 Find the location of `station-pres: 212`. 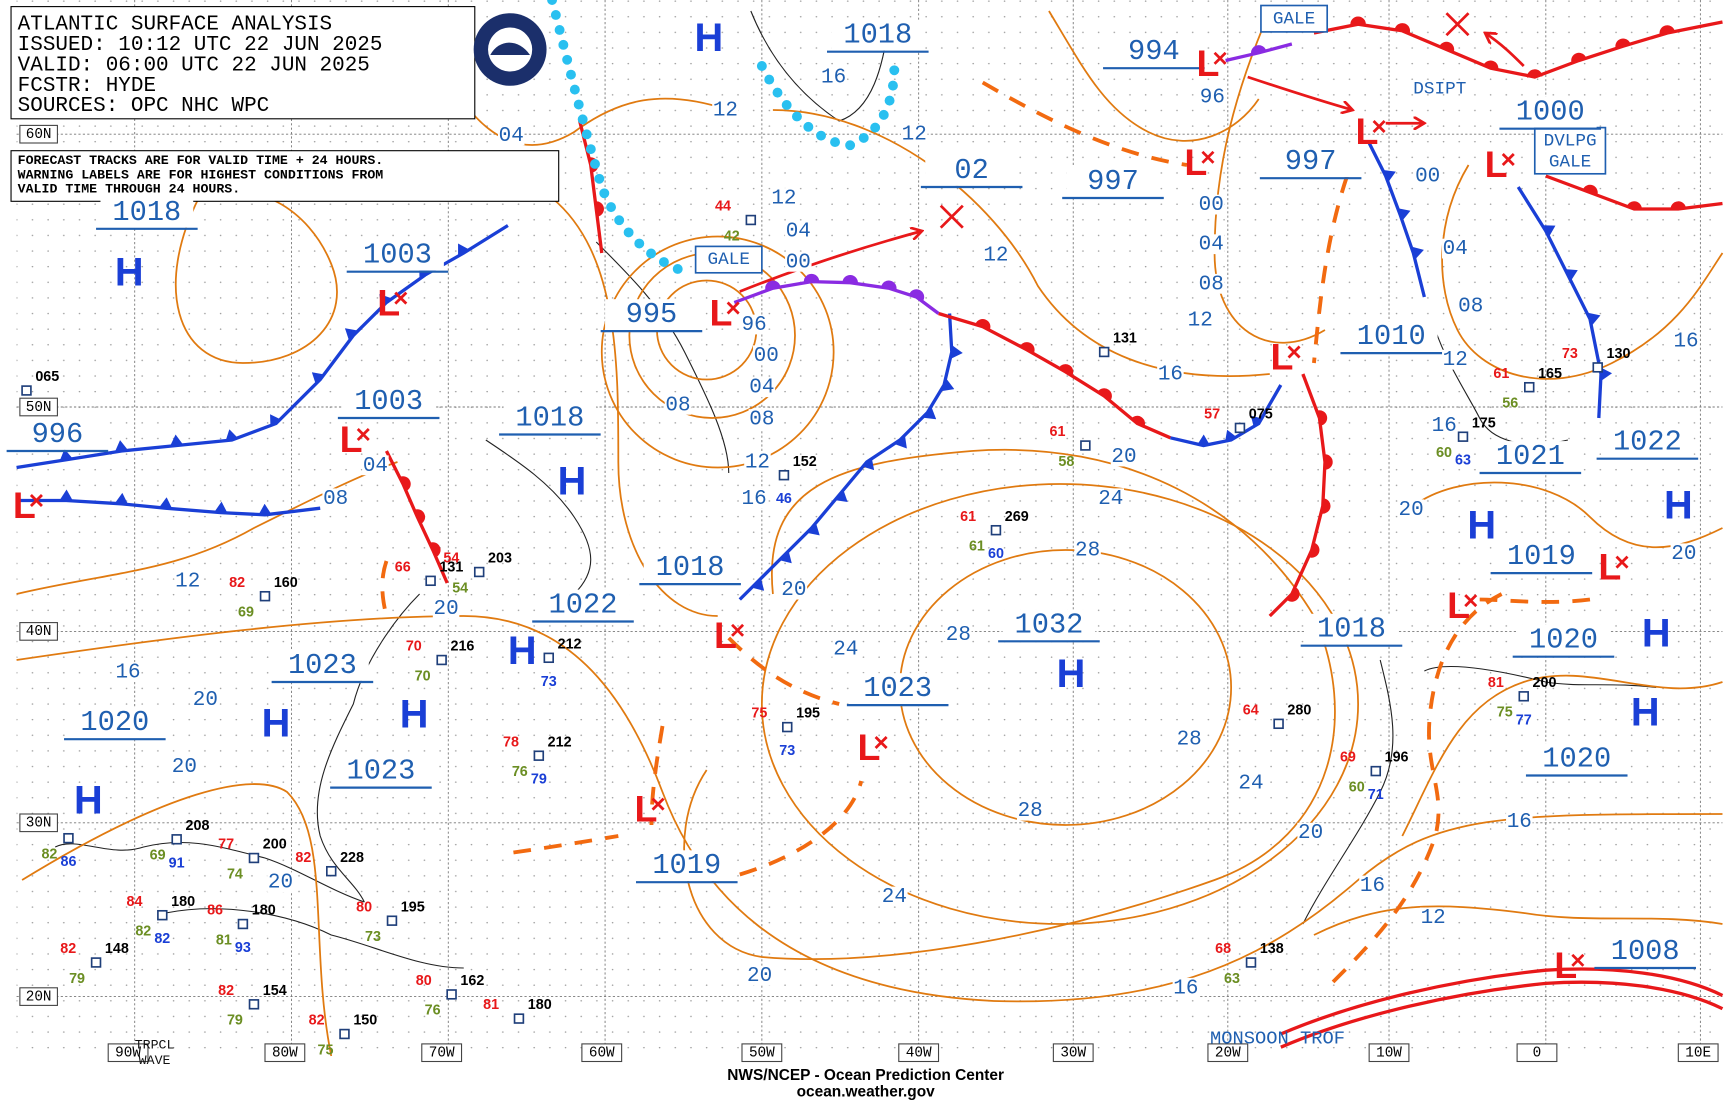

station-pres: 212 is located at coordinates (570, 644).